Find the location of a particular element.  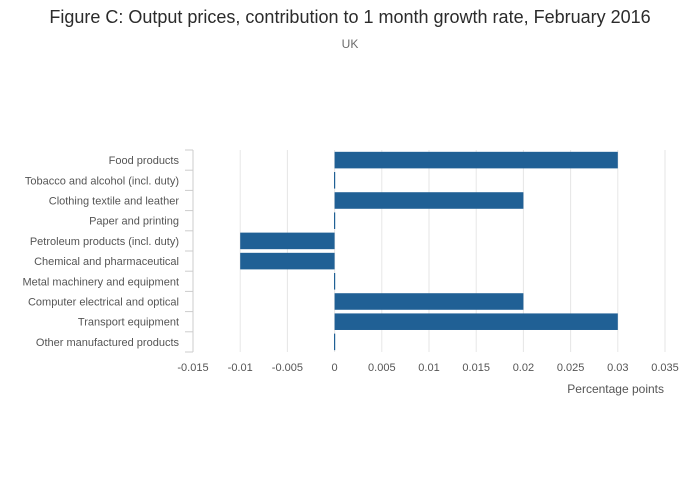

category-label: Paper and printing is located at coordinates (134, 222).